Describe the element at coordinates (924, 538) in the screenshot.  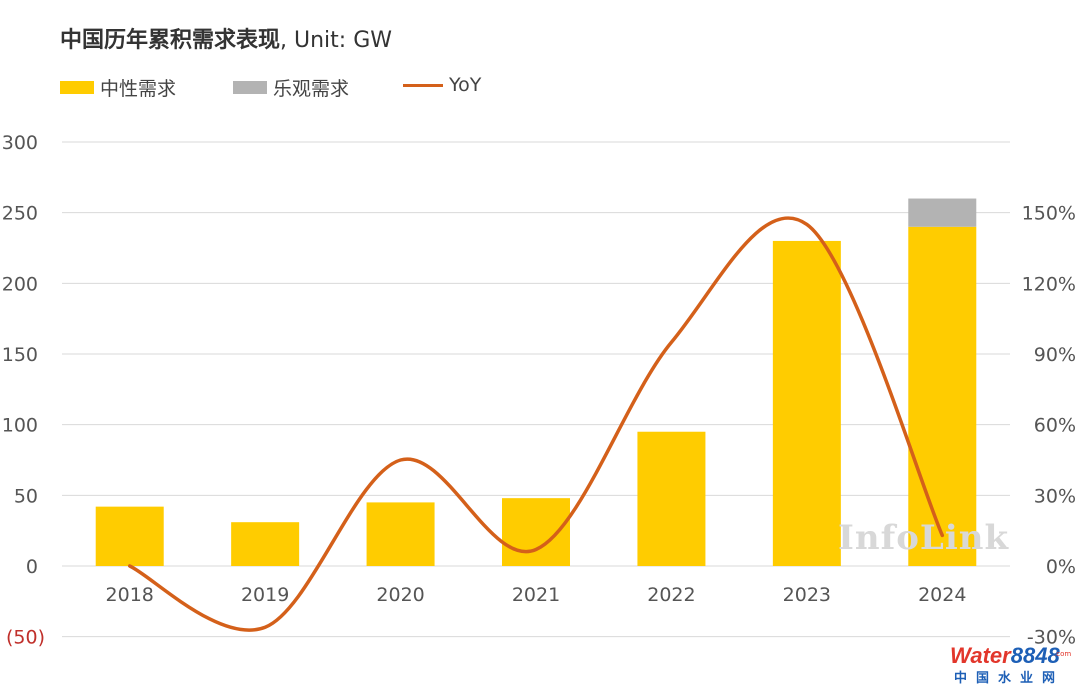
I see `infolink-watermark: InfoLink` at that location.